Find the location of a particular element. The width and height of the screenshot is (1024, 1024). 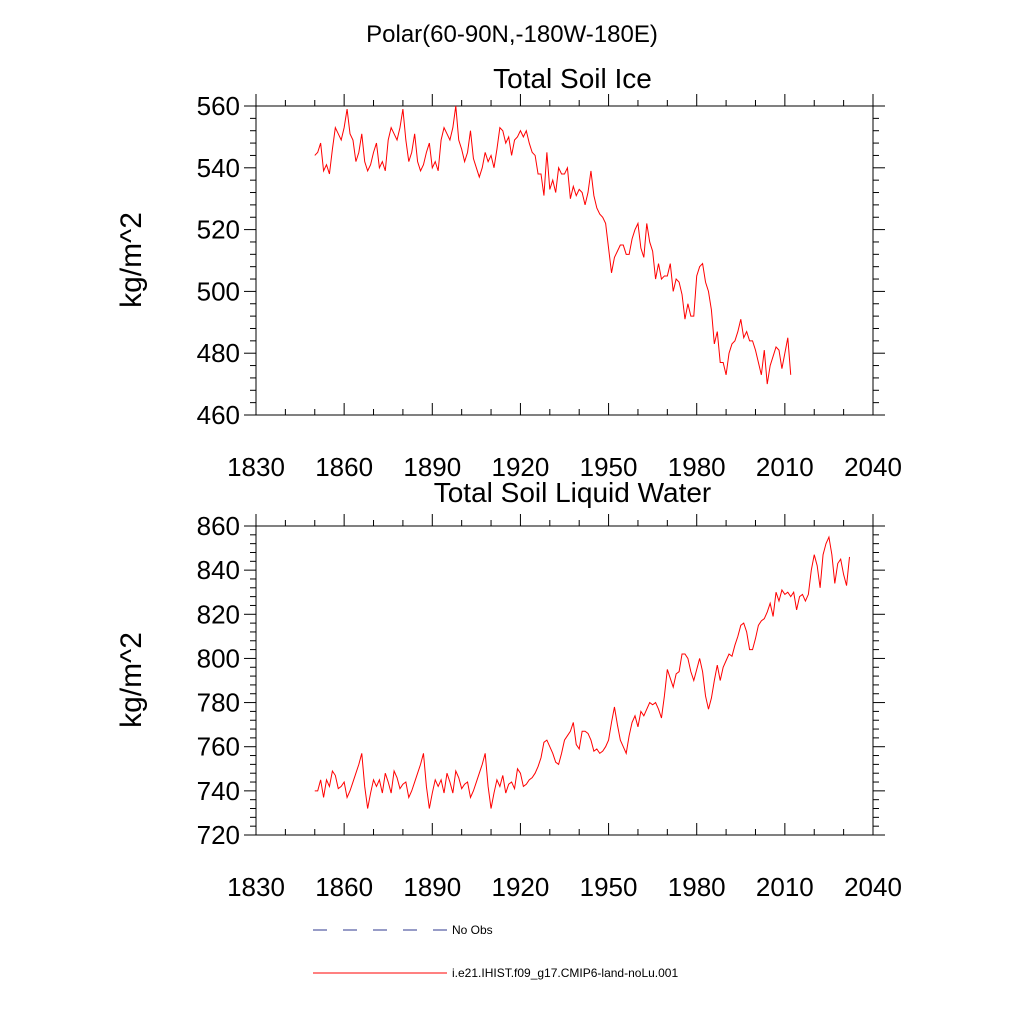

chart-title: Total Soil Ice is located at coordinates (572, 78).